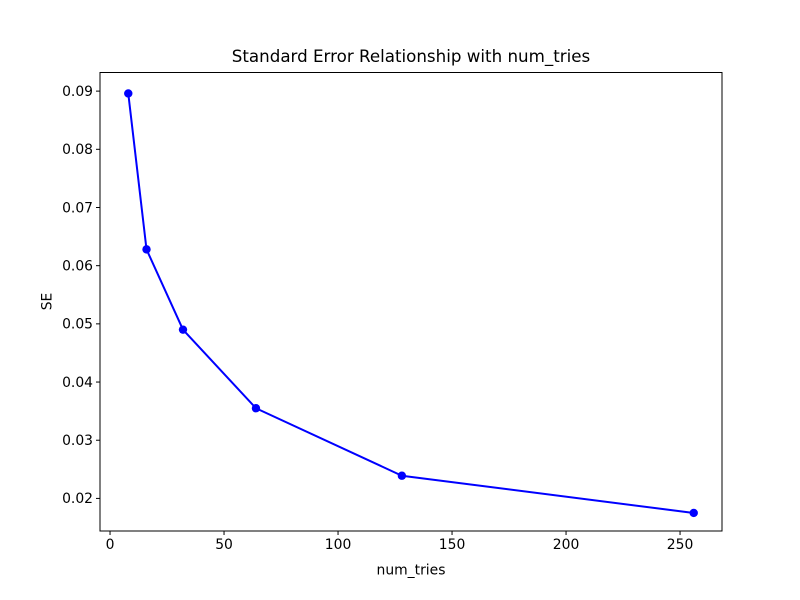  I want to click on x-tick-label: 150, so click(452, 545).